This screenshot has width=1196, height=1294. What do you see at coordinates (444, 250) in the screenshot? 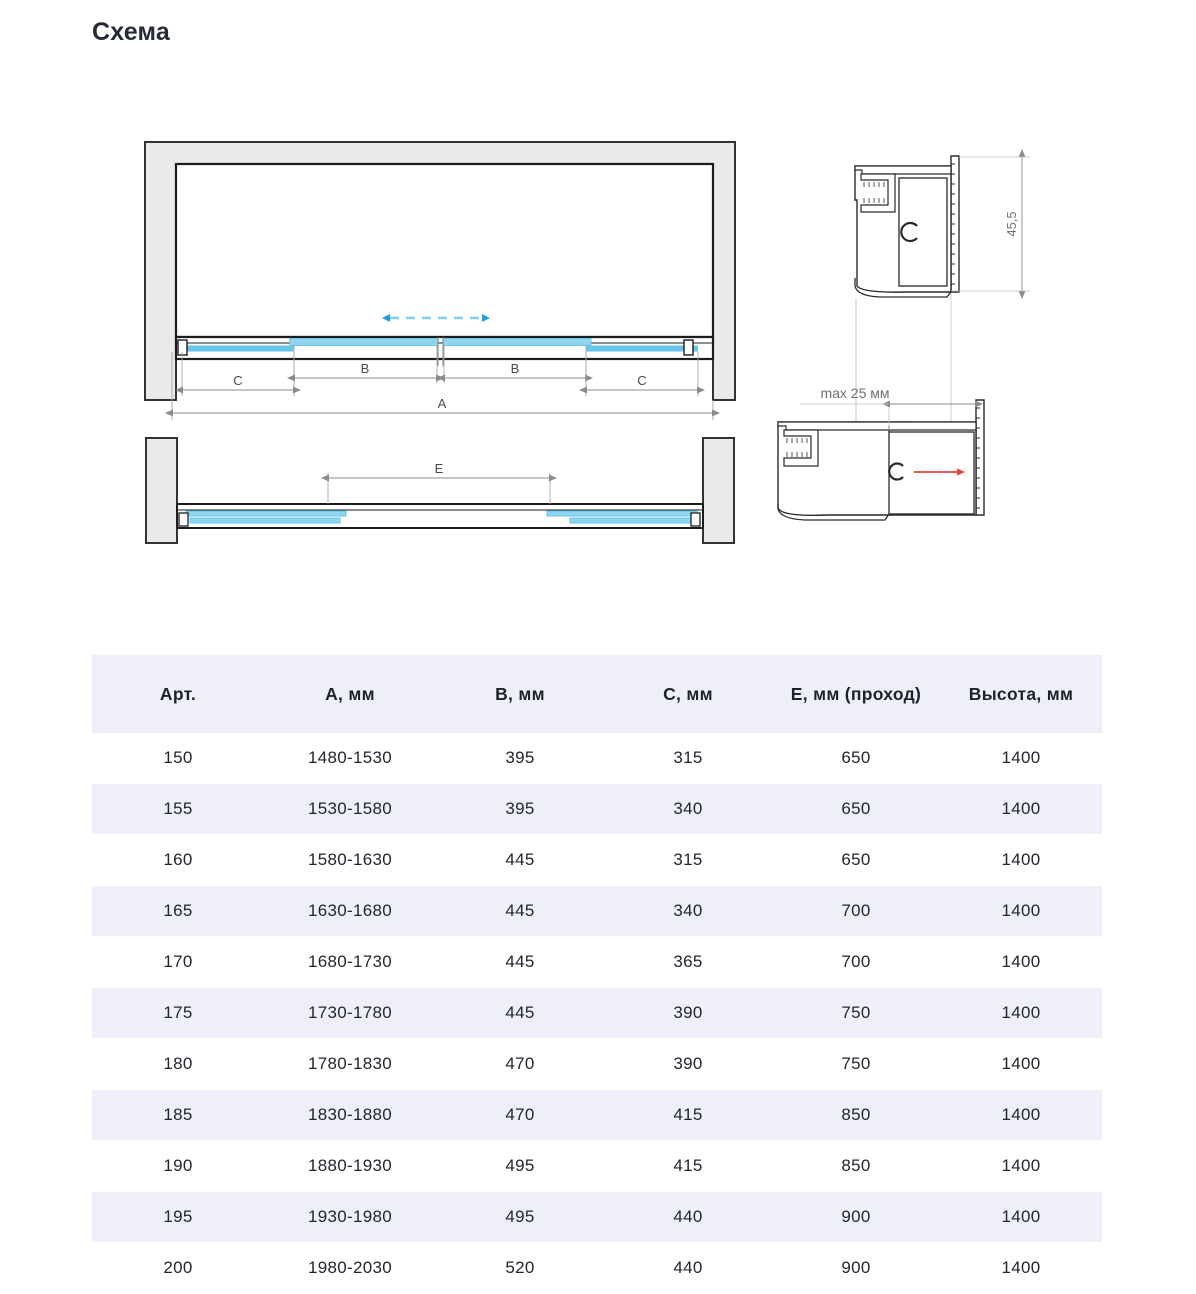
I see `enclosure-glass-area` at bounding box center [444, 250].